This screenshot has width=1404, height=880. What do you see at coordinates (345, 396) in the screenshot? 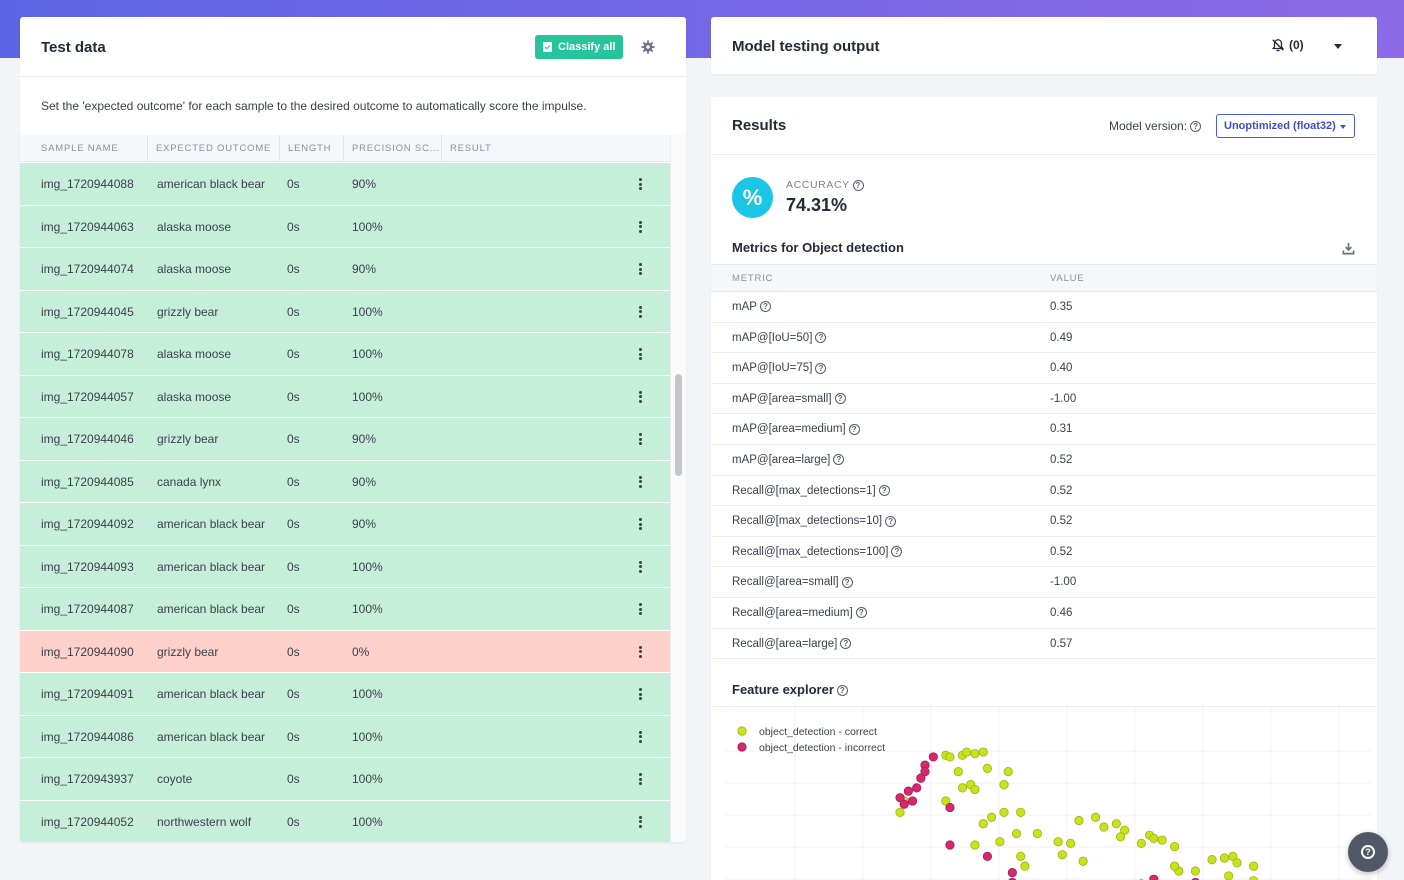
I see `table-row: img_1720944057 alaska moose 0s 100%` at bounding box center [345, 396].